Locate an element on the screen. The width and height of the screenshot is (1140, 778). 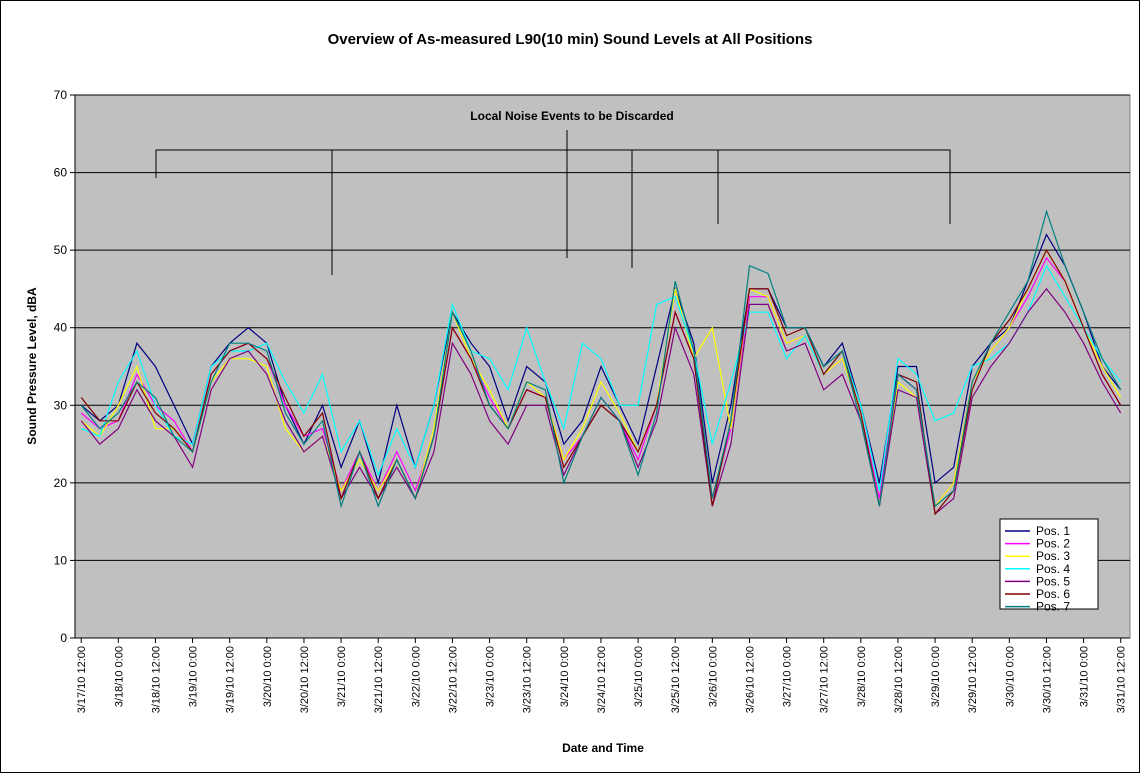
x-tick-label: 3/29/10 0:00 is located at coordinates (936, 676).